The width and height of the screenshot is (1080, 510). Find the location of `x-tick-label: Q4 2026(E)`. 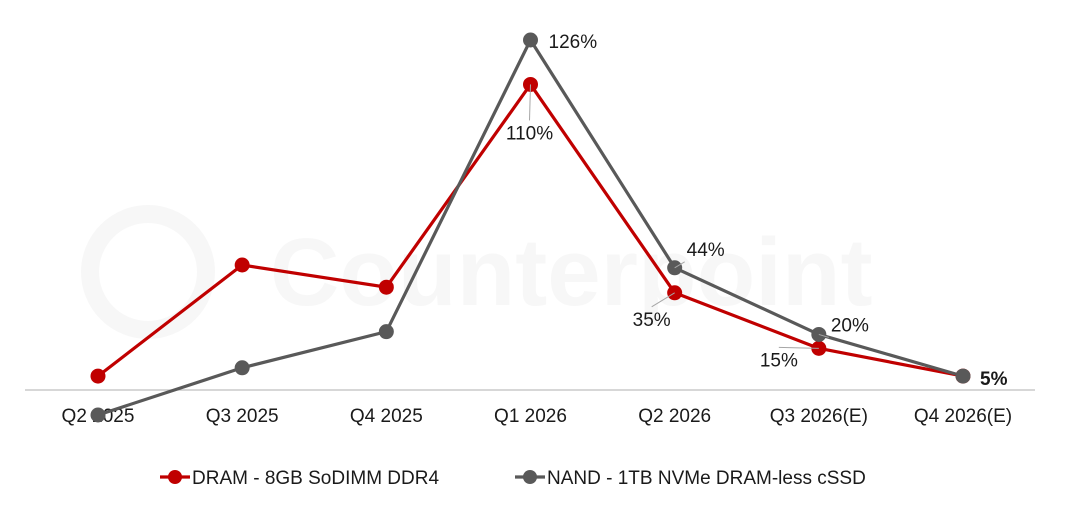

x-tick-label: Q4 2026(E) is located at coordinates (963, 416).